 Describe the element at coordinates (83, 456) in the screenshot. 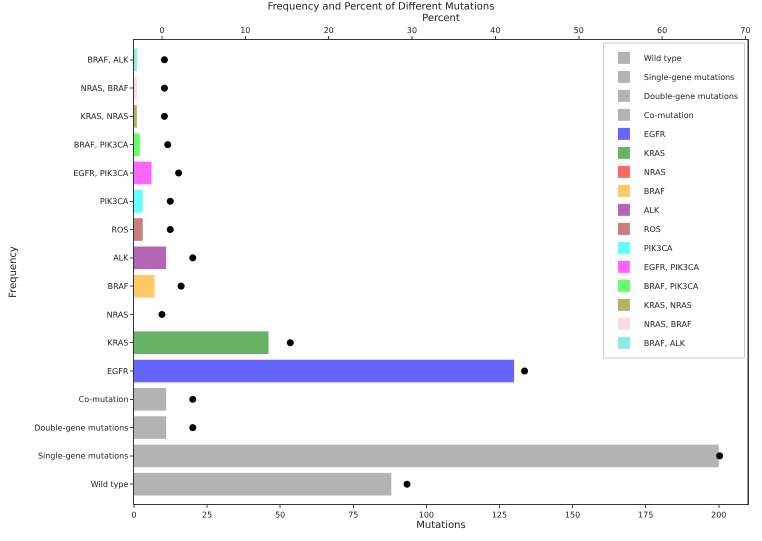

I see `y-tick-label: Single-gene mutations` at that location.